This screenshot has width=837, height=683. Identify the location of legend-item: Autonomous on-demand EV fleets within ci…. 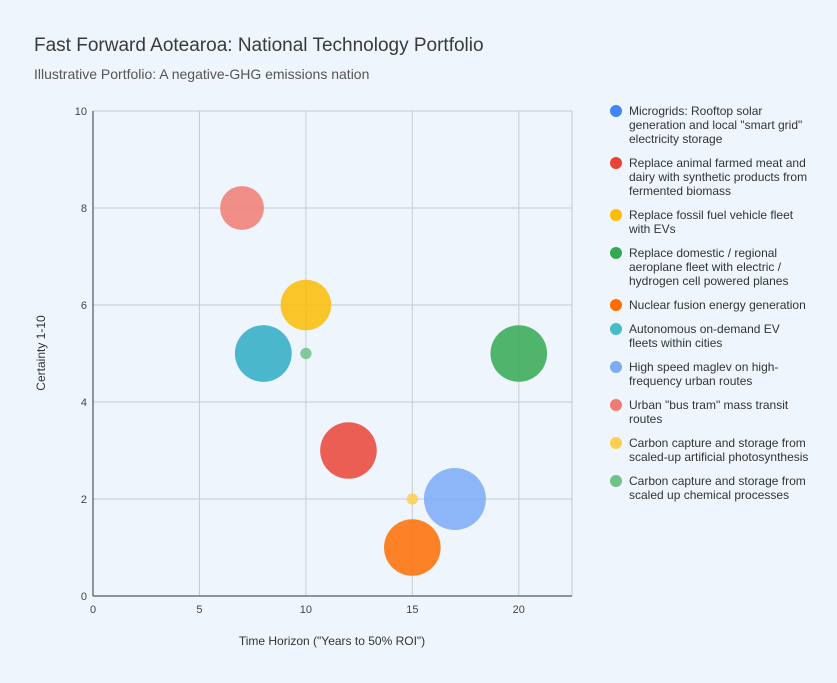
(710, 336).